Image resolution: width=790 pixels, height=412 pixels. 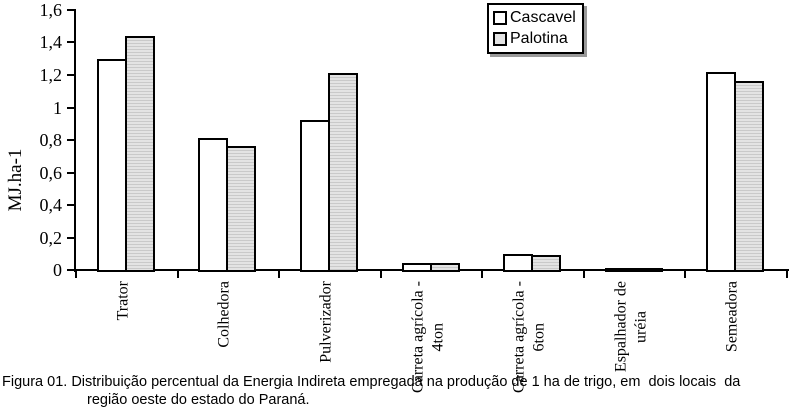 I want to click on y-tick-label: 0, so click(x=57, y=270).